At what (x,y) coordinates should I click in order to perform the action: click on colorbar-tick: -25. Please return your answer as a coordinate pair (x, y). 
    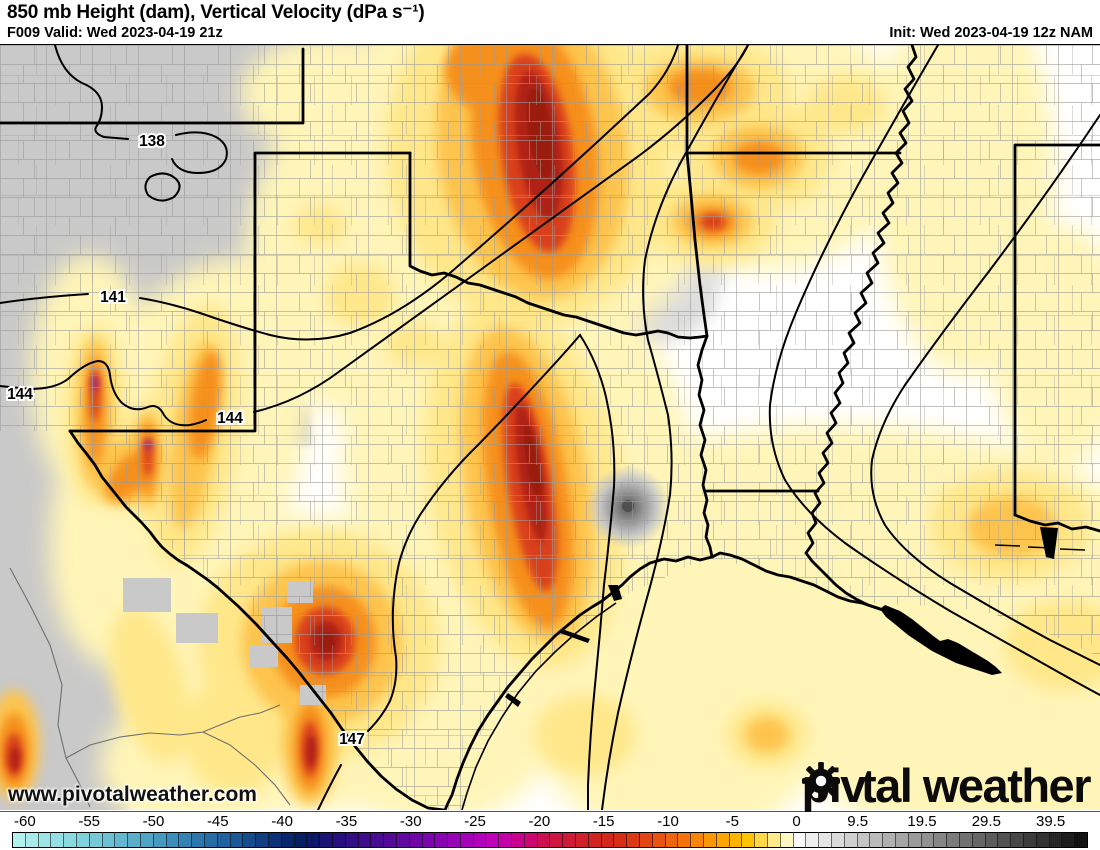
    Looking at the image, I should click on (475, 821).